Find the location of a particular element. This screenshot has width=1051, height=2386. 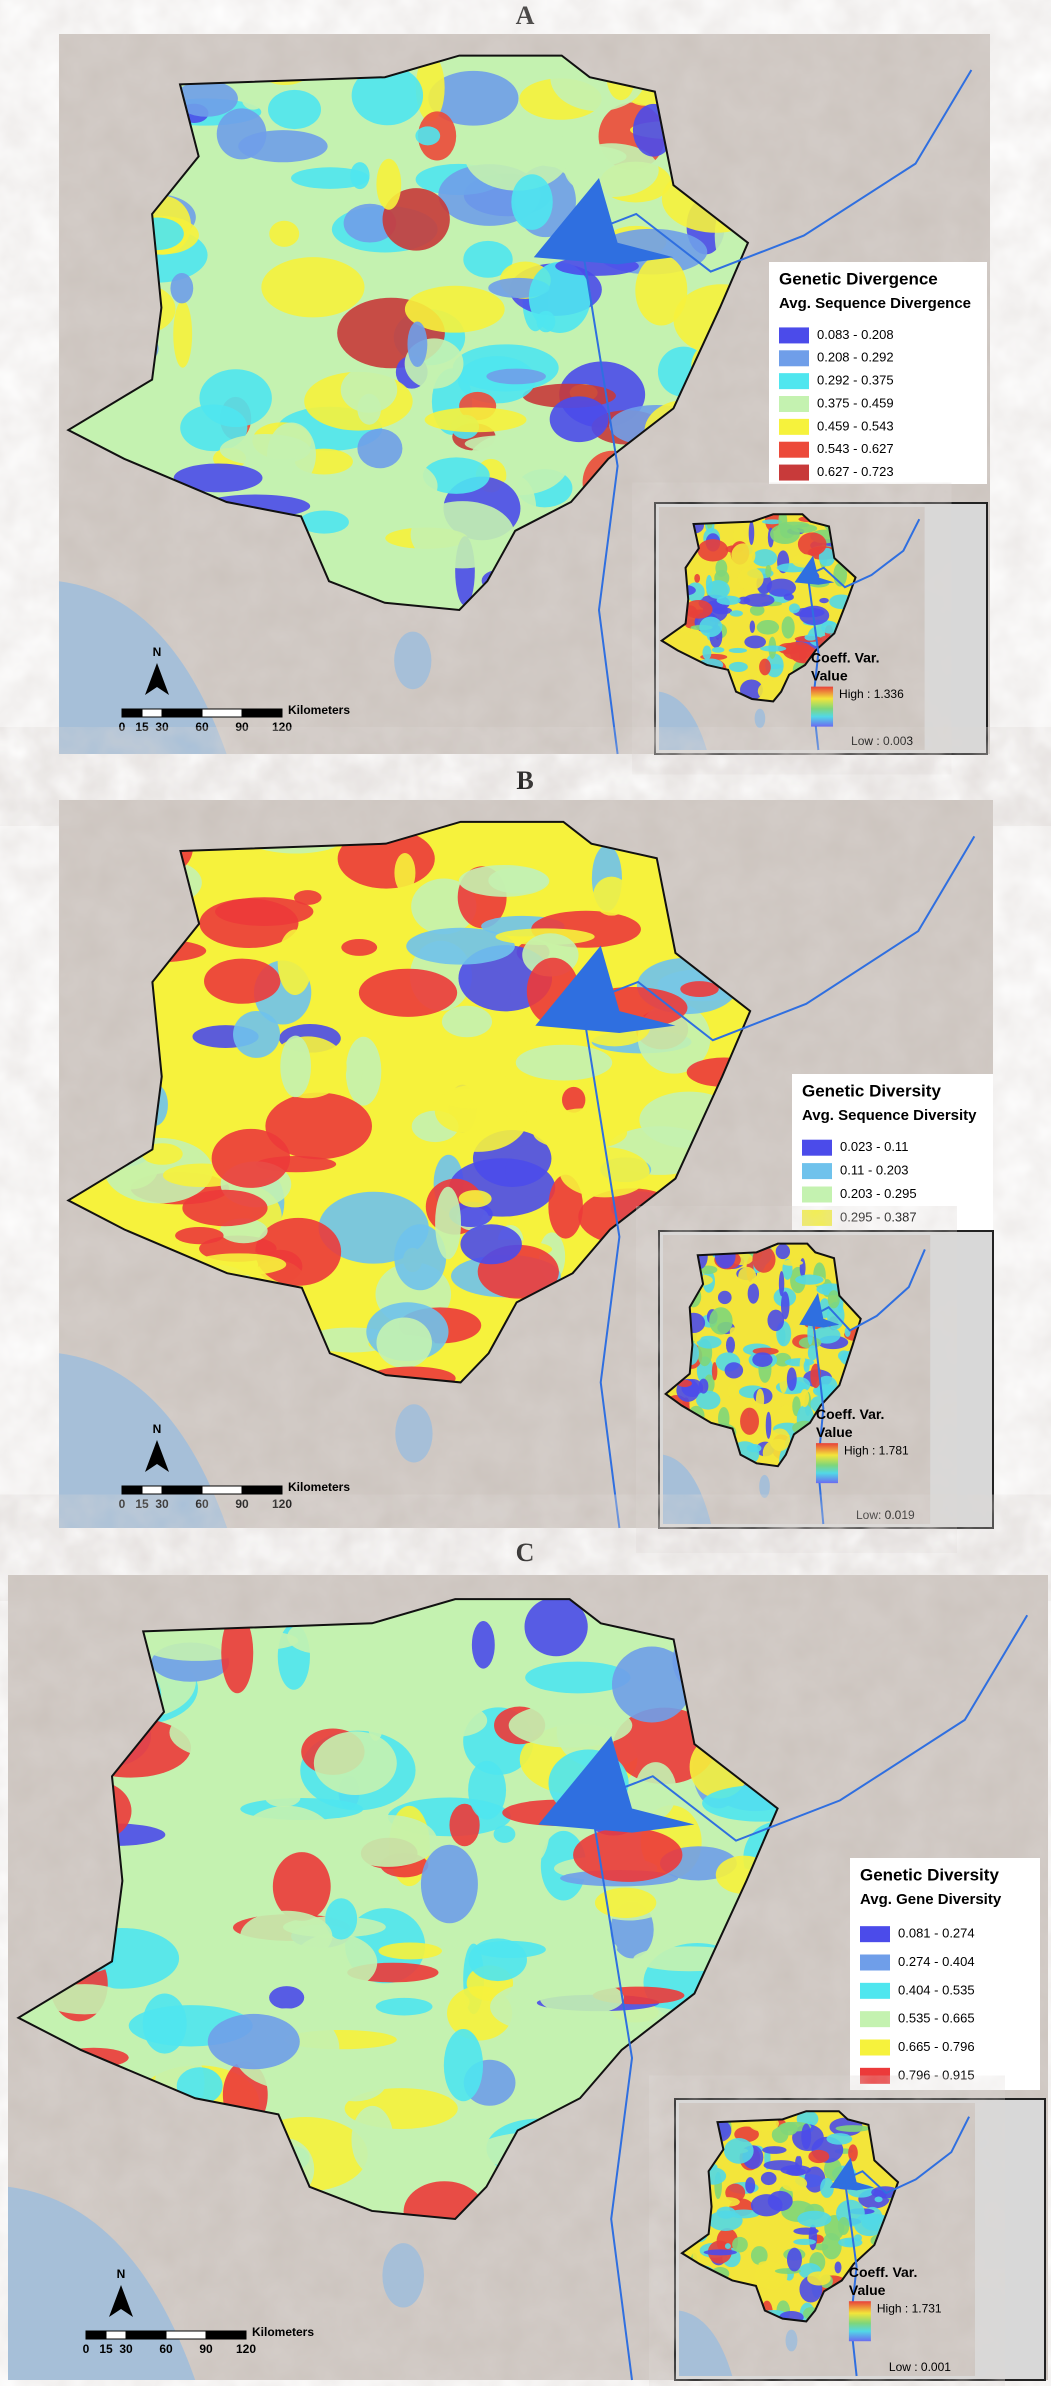

legend-label: 0.796 - 0.915 is located at coordinates (936, 2074).